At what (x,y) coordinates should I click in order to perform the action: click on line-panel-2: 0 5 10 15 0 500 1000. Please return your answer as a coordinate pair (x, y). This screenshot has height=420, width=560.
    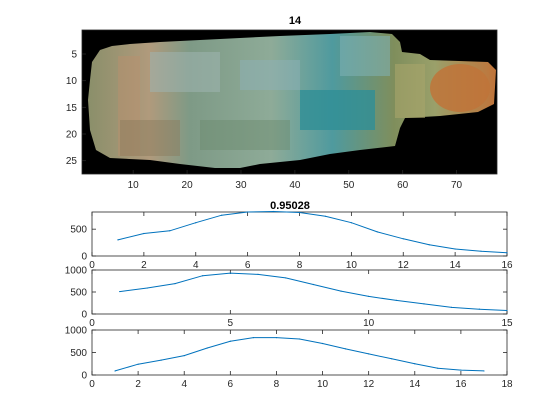
    Looking at the image, I should click on (289, 298).